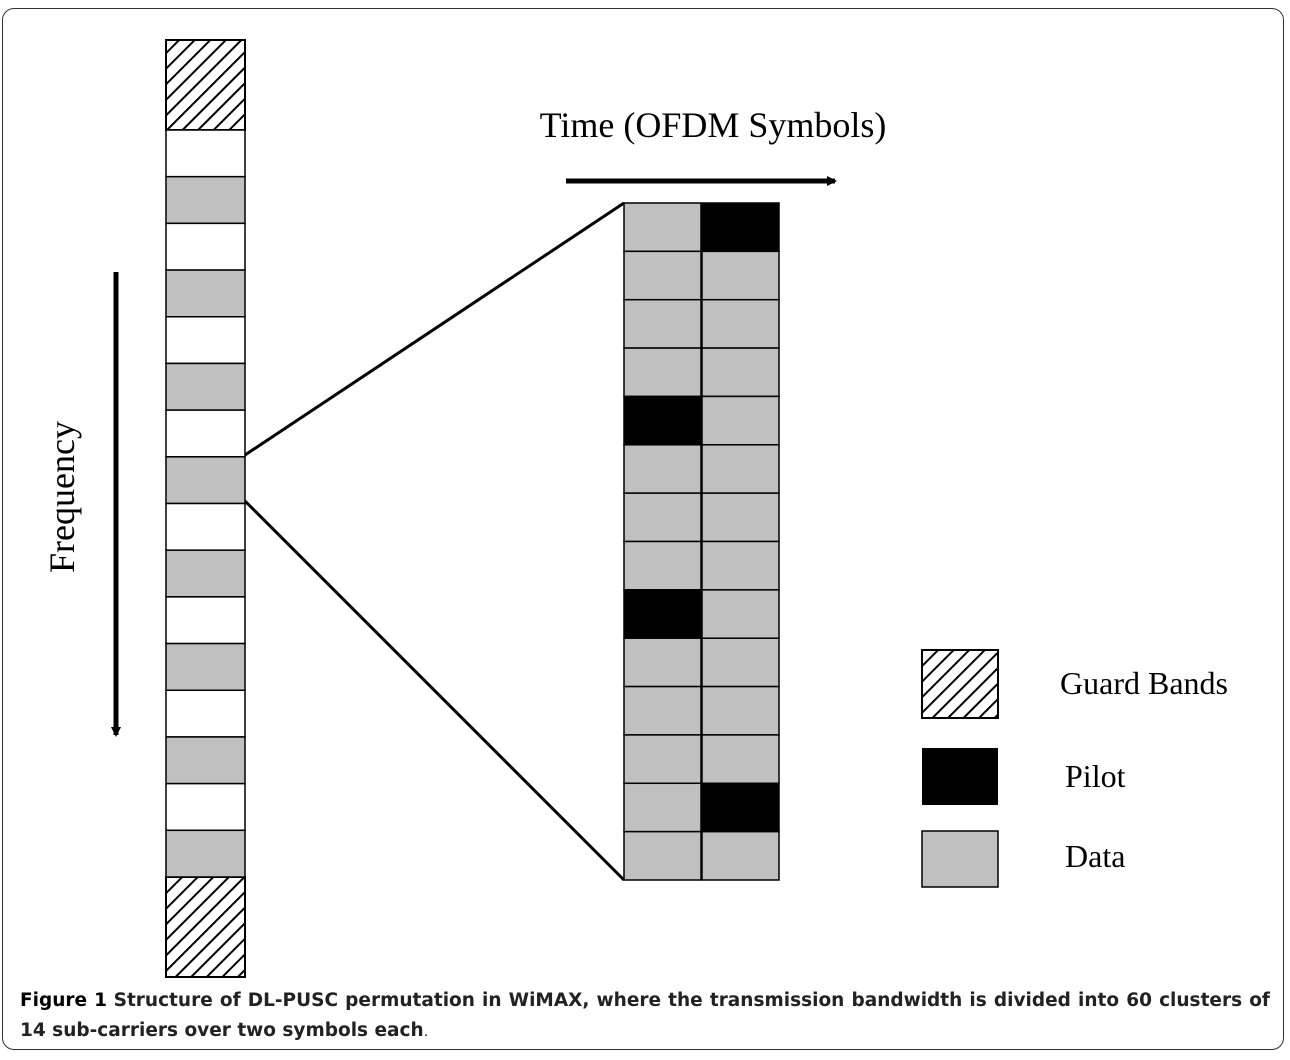 This screenshot has width=1290, height=1060. I want to click on legend-guard-swatch, so click(960, 684).